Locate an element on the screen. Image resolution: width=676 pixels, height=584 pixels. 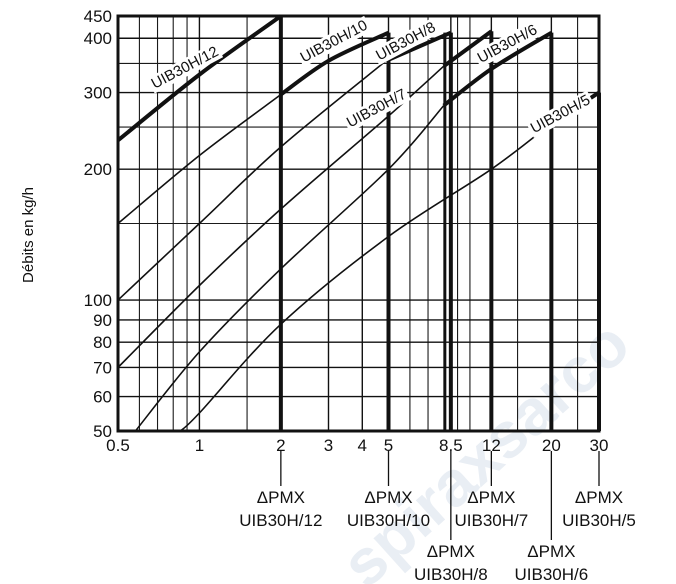
y-tick-label: 60 is located at coordinates (102, 397).